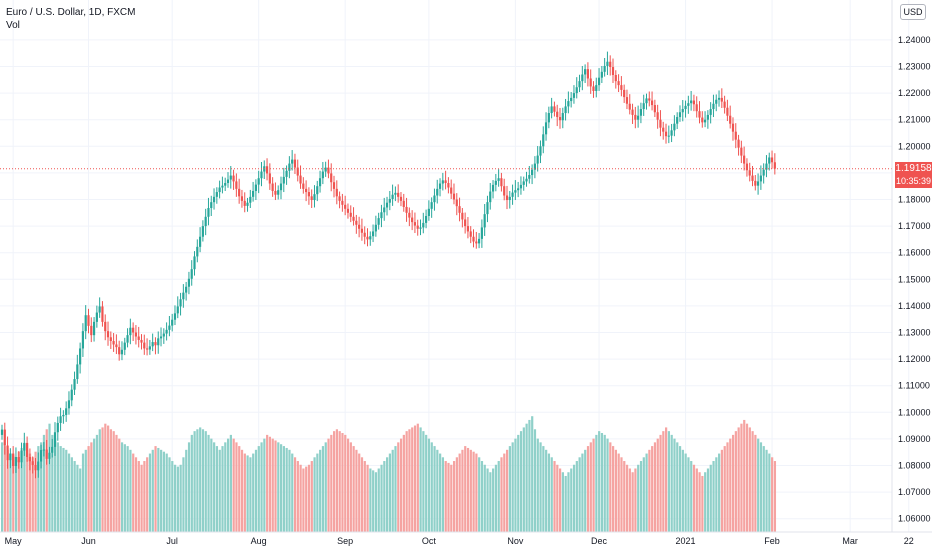 The width and height of the screenshot is (932, 555). Describe the element at coordinates (914, 200) in the screenshot. I see `price-tick-label: 1.18000` at that location.